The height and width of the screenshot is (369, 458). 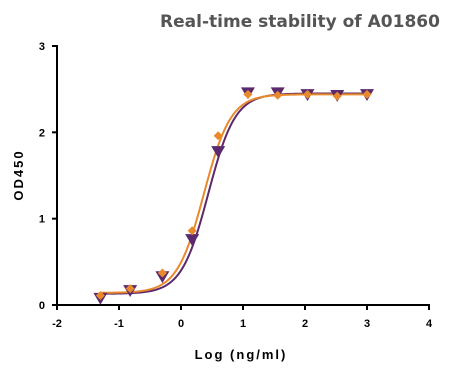 What do you see at coordinates (42, 47) in the screenshot?
I see `y-tick-label: 3` at bounding box center [42, 47].